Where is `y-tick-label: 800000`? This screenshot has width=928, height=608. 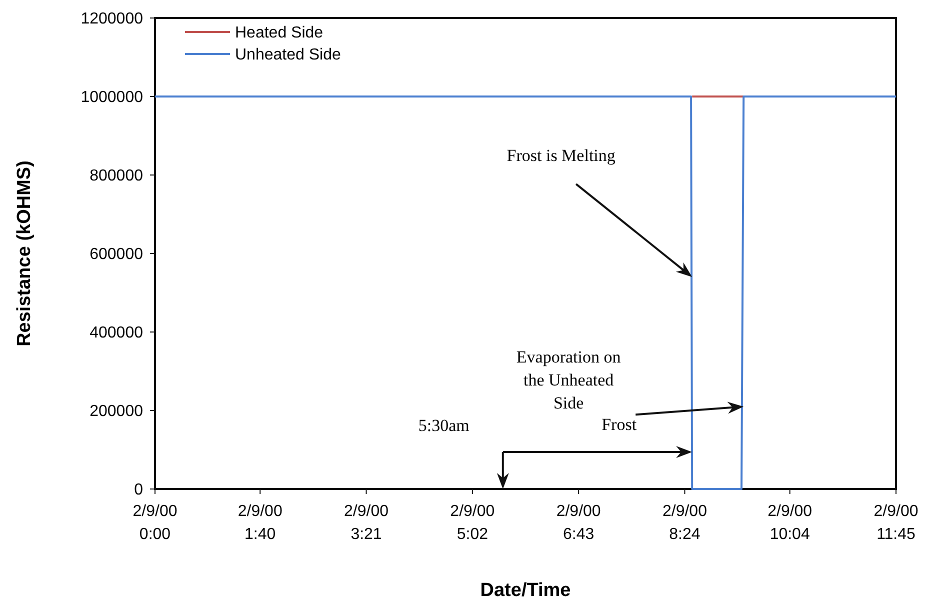 y-tick-label: 800000 is located at coordinates (117, 176).